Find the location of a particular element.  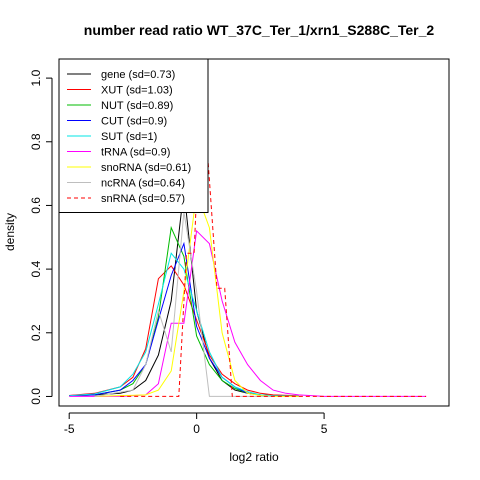

y-tick-label-0: 0.0 is located at coordinates (36, 396).